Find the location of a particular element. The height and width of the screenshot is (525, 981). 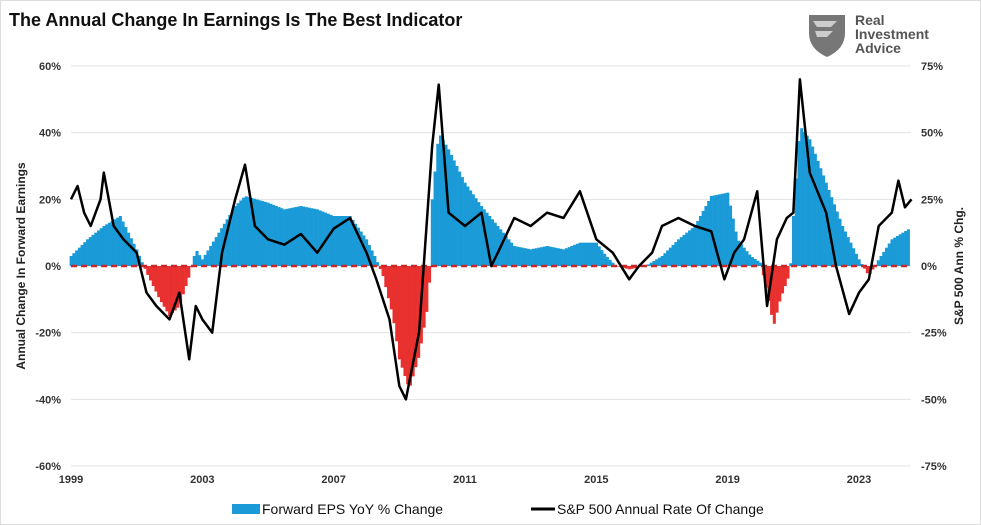

y-axis-label-left: Annual Change In Forward Earnings is located at coordinates (21, 266).